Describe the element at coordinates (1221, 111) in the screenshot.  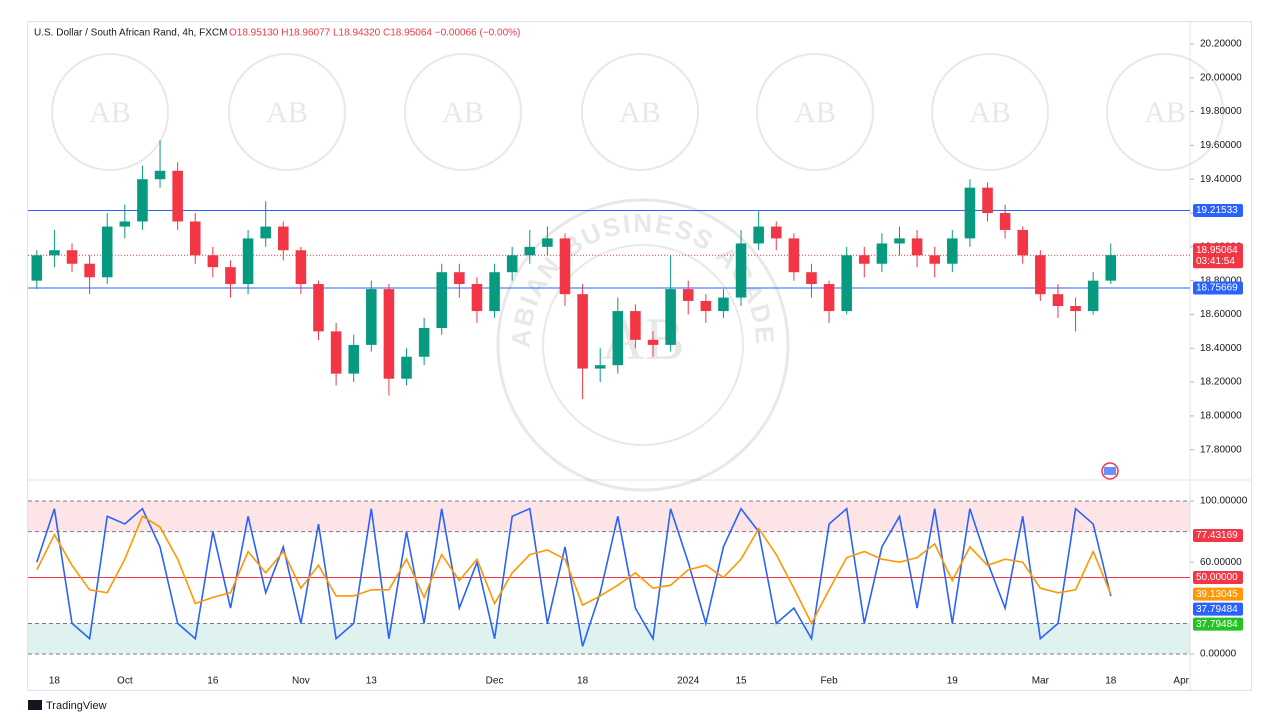
I see `y-tick-label: 19.80000` at that location.